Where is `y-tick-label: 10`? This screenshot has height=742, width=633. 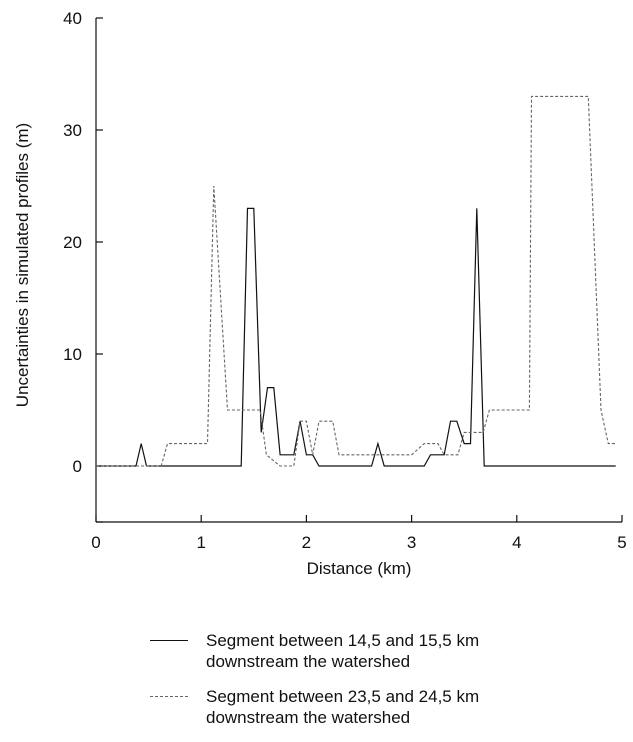 y-tick-label: 10 is located at coordinates (72, 354).